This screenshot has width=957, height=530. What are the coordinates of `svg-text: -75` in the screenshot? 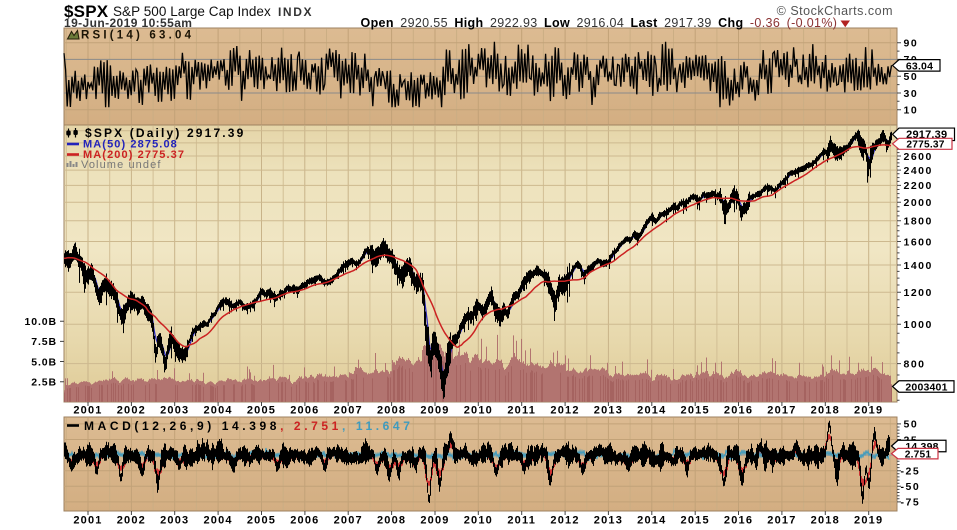 It's located at (911, 503).